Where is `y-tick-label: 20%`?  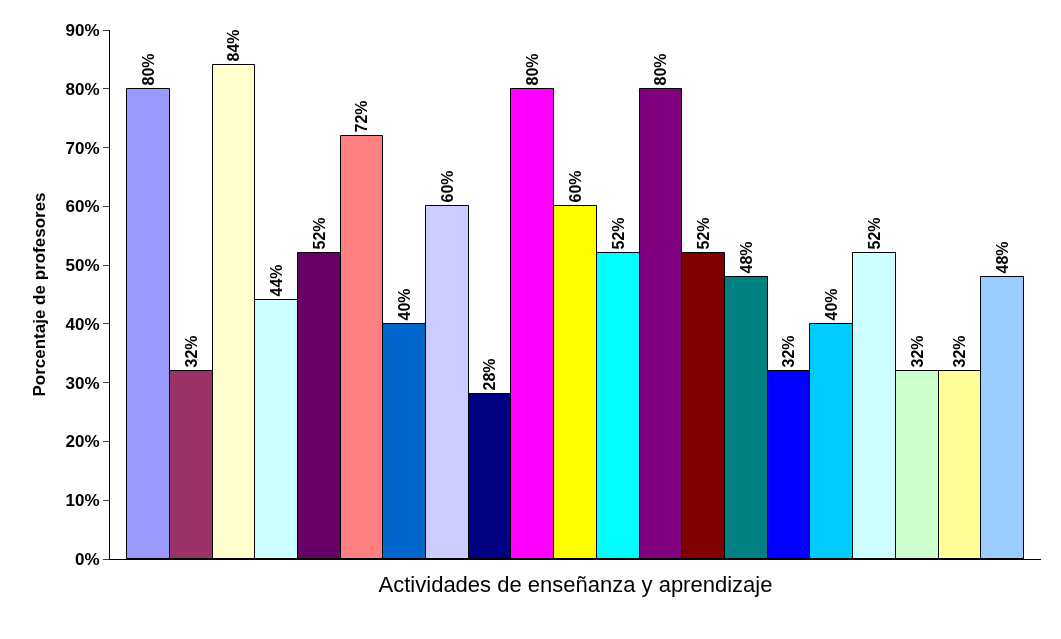
y-tick-label: 20% is located at coordinates (82, 442).